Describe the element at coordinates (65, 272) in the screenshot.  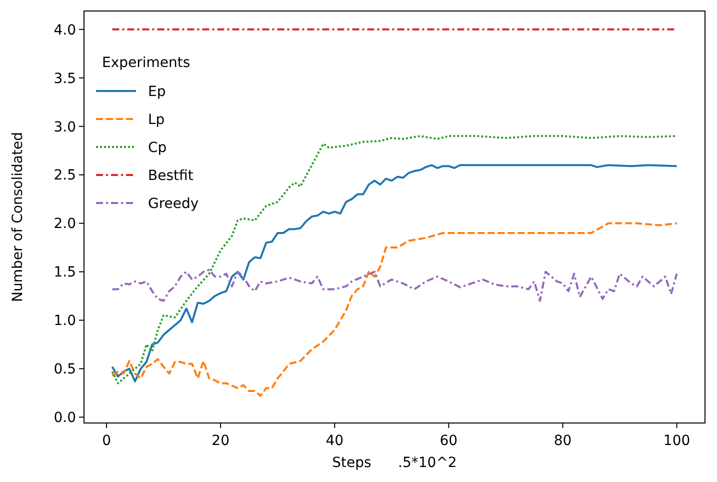
I see `y-tick-label: 1.5` at that location.